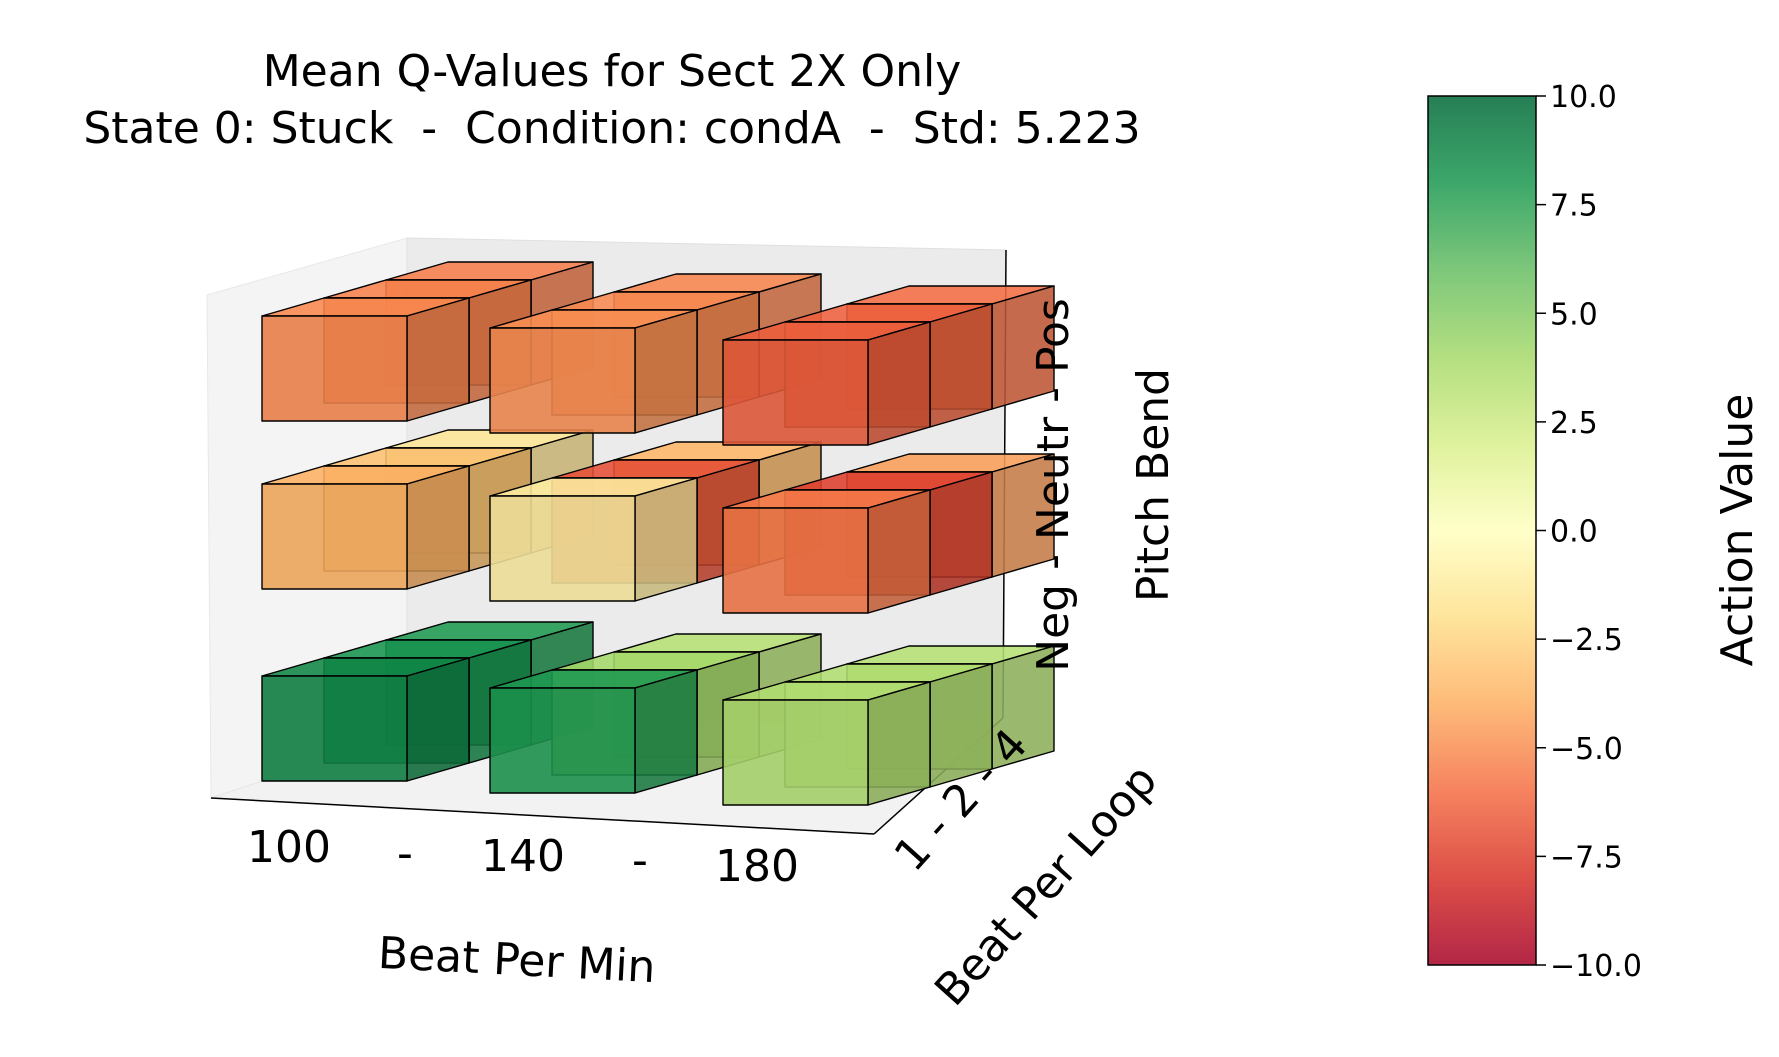 Image resolution: width=1779 pixels, height=1057 pixels. Describe the element at coordinates (1053, 485) in the screenshot. I see `z-tick-labels: Neg - Neutr - Pos` at that location.